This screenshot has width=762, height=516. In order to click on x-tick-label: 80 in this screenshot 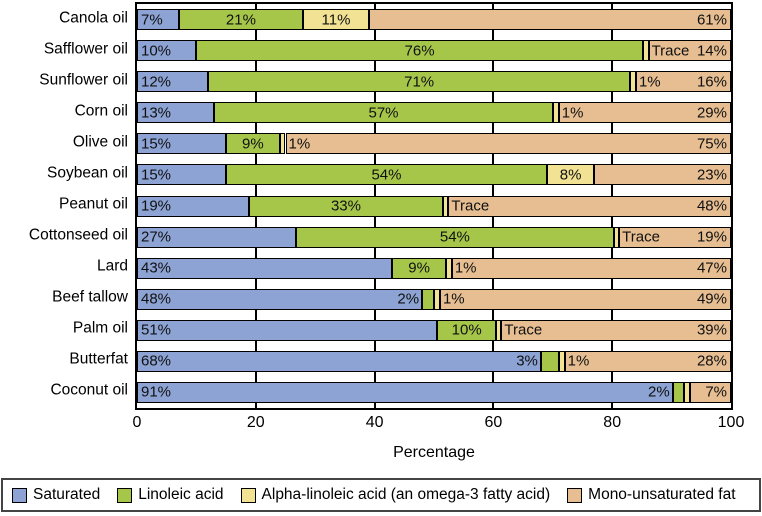, I will do `click(612, 422)`.